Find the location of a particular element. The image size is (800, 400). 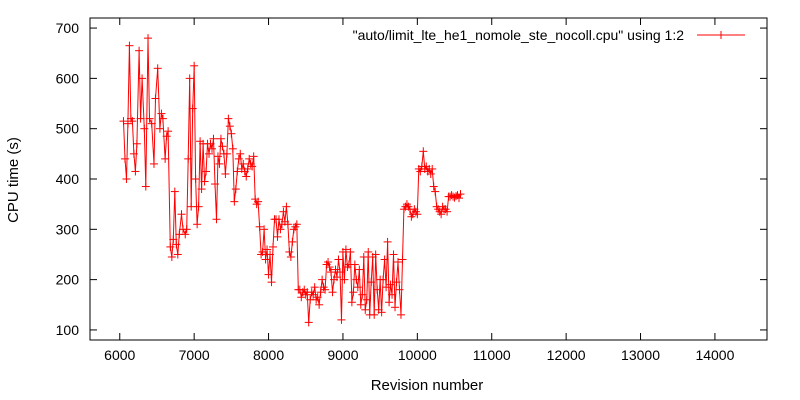

y-tick-label: 300 is located at coordinates (68, 229).